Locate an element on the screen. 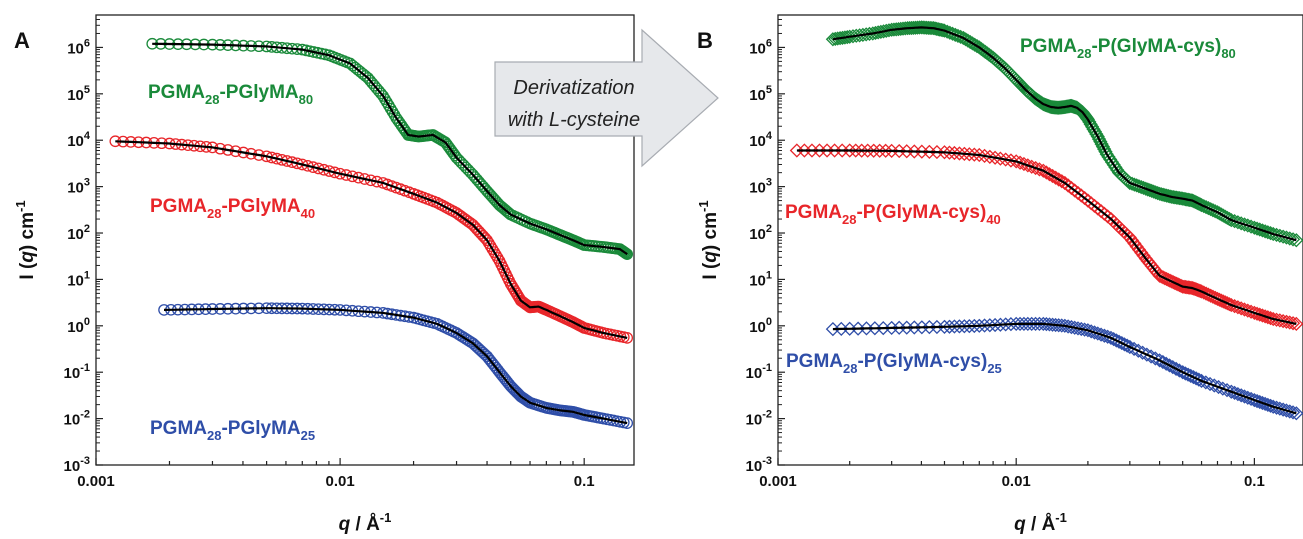  arrow-text-line-2: with L-cysteine is located at coordinates (574, 120).